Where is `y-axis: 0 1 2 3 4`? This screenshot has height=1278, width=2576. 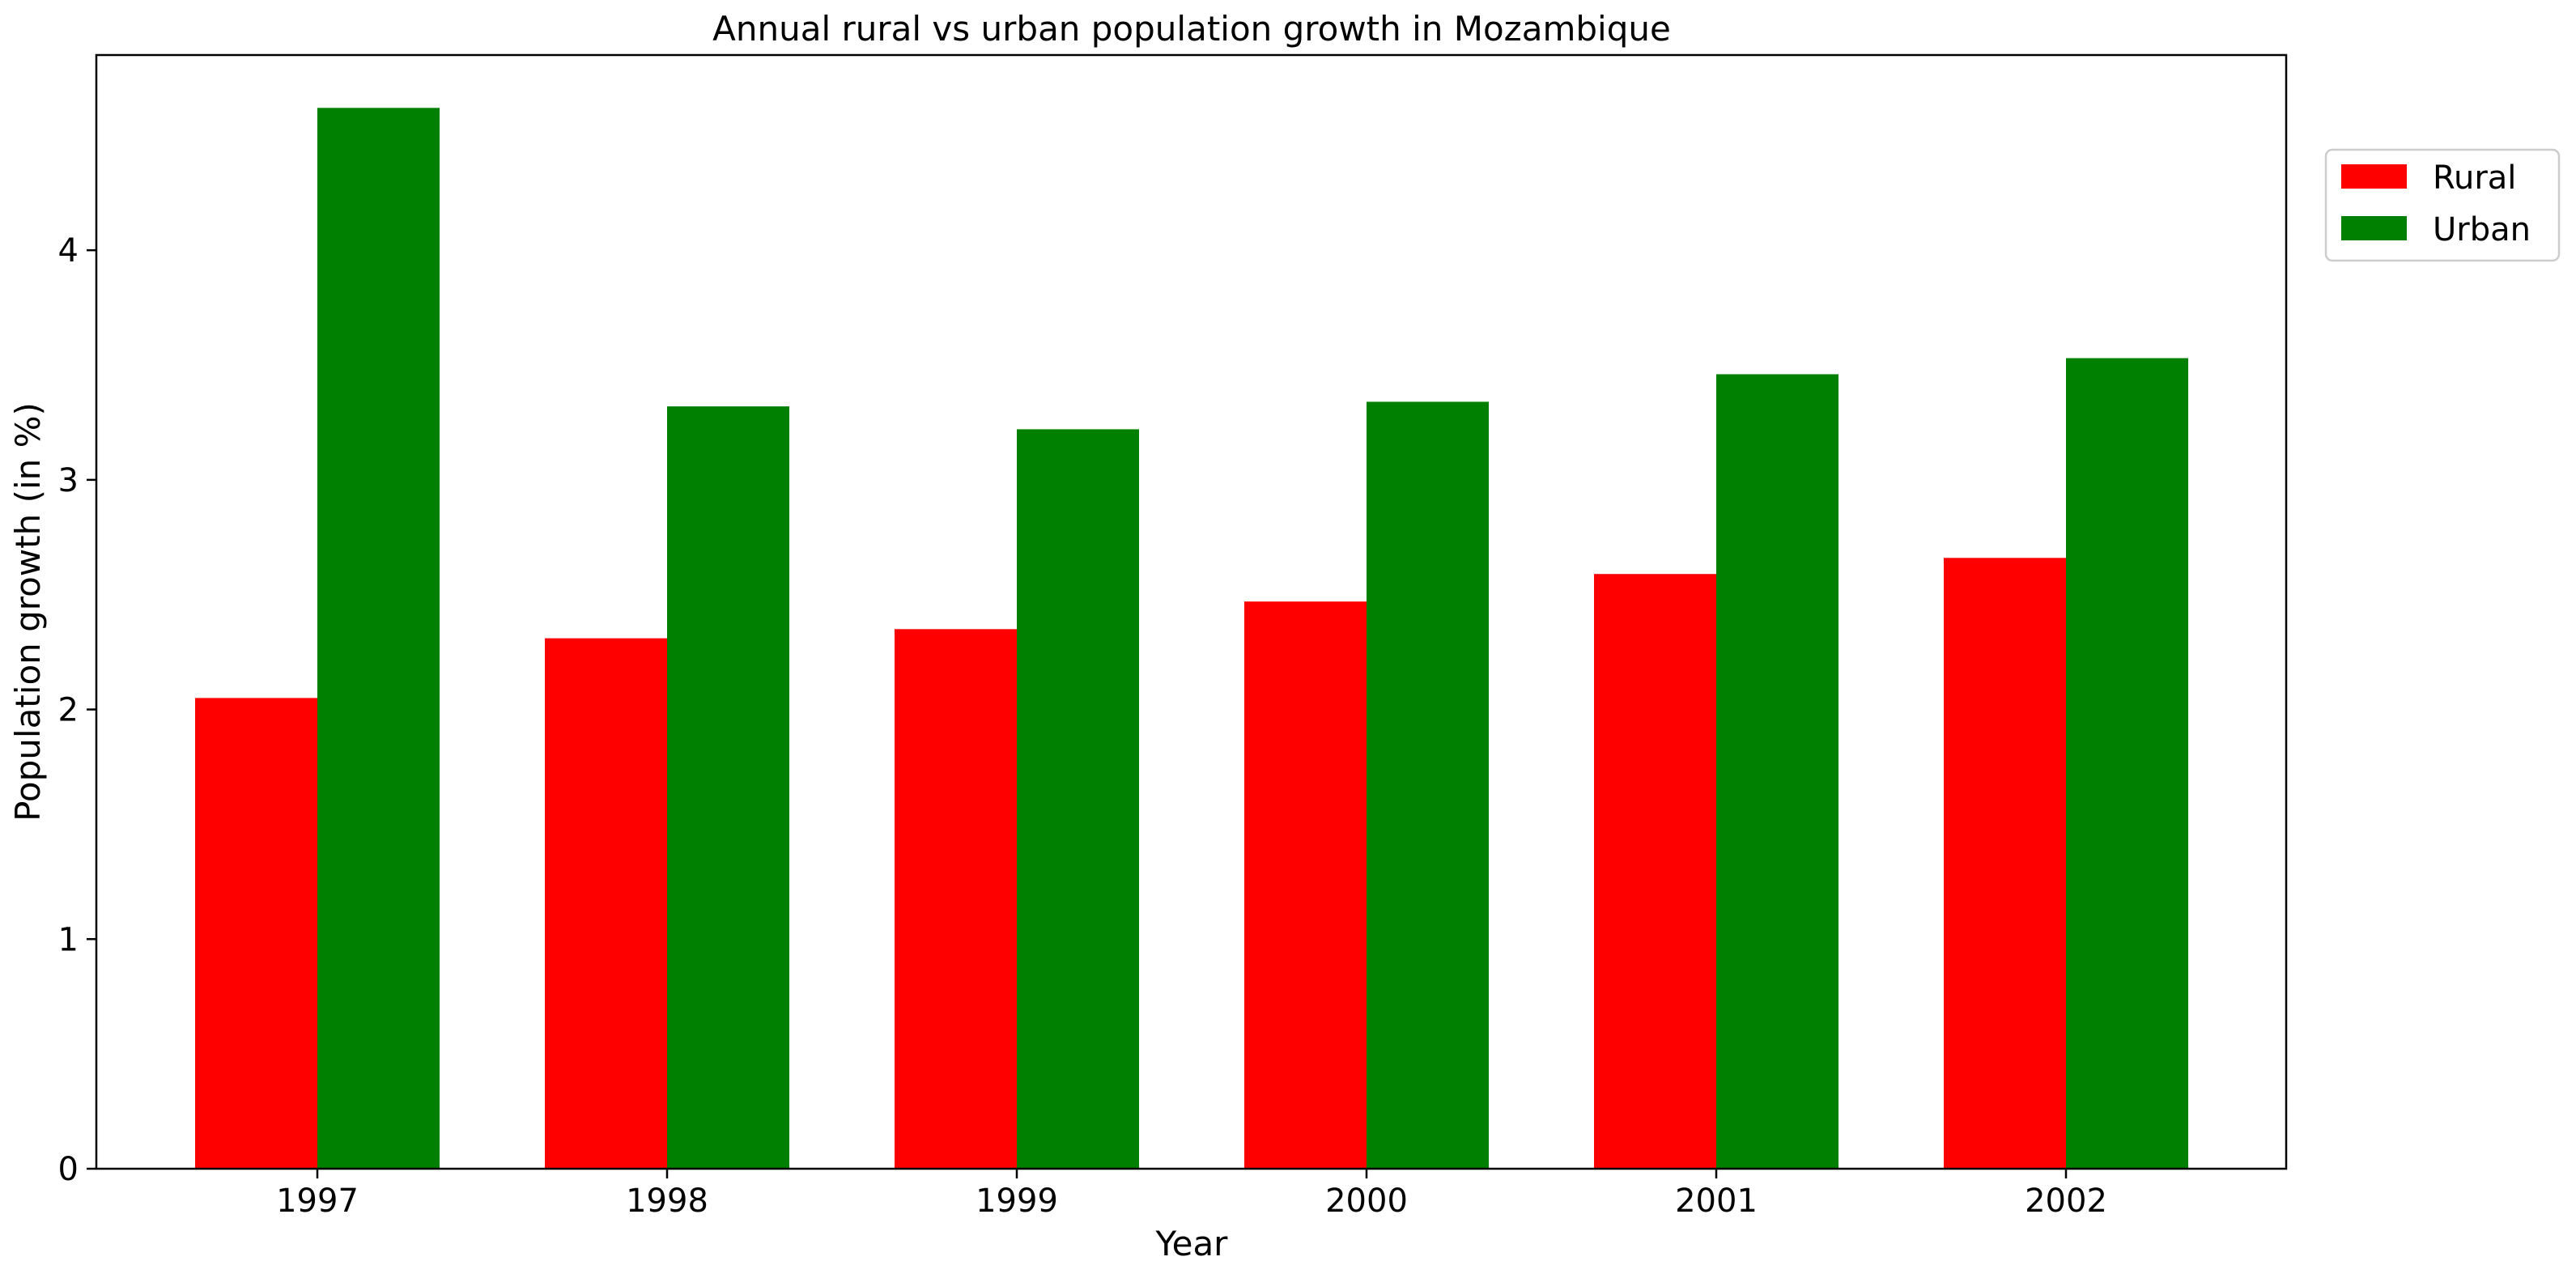
y-axis: 0 1 2 3 4 is located at coordinates (77, 710).